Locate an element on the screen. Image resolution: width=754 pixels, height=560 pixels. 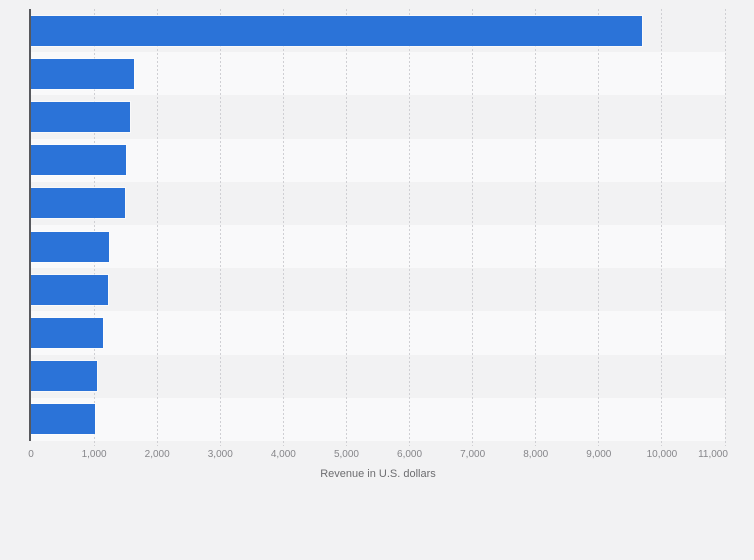
x-axis-title: Revenue in U.S. dollars is located at coordinates (378, 474).